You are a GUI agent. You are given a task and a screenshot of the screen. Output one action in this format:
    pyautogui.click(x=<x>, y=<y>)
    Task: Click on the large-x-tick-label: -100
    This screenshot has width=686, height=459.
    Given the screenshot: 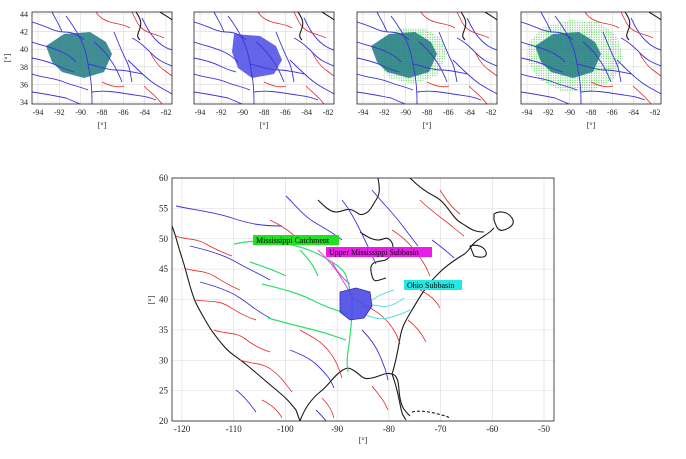 What is the action you would take?
    pyautogui.click(x=285, y=429)
    